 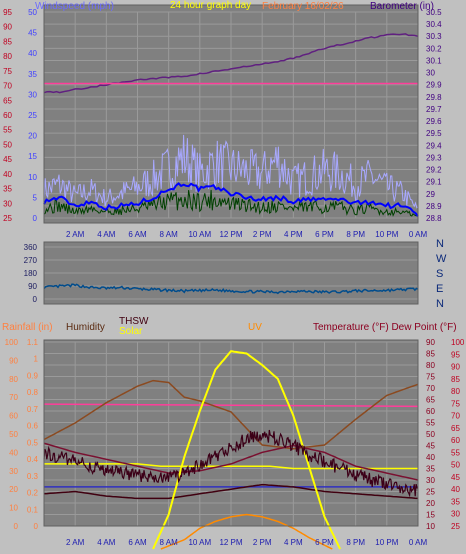 I want to click on wind-tick-label: 10, so click(x=32, y=177).